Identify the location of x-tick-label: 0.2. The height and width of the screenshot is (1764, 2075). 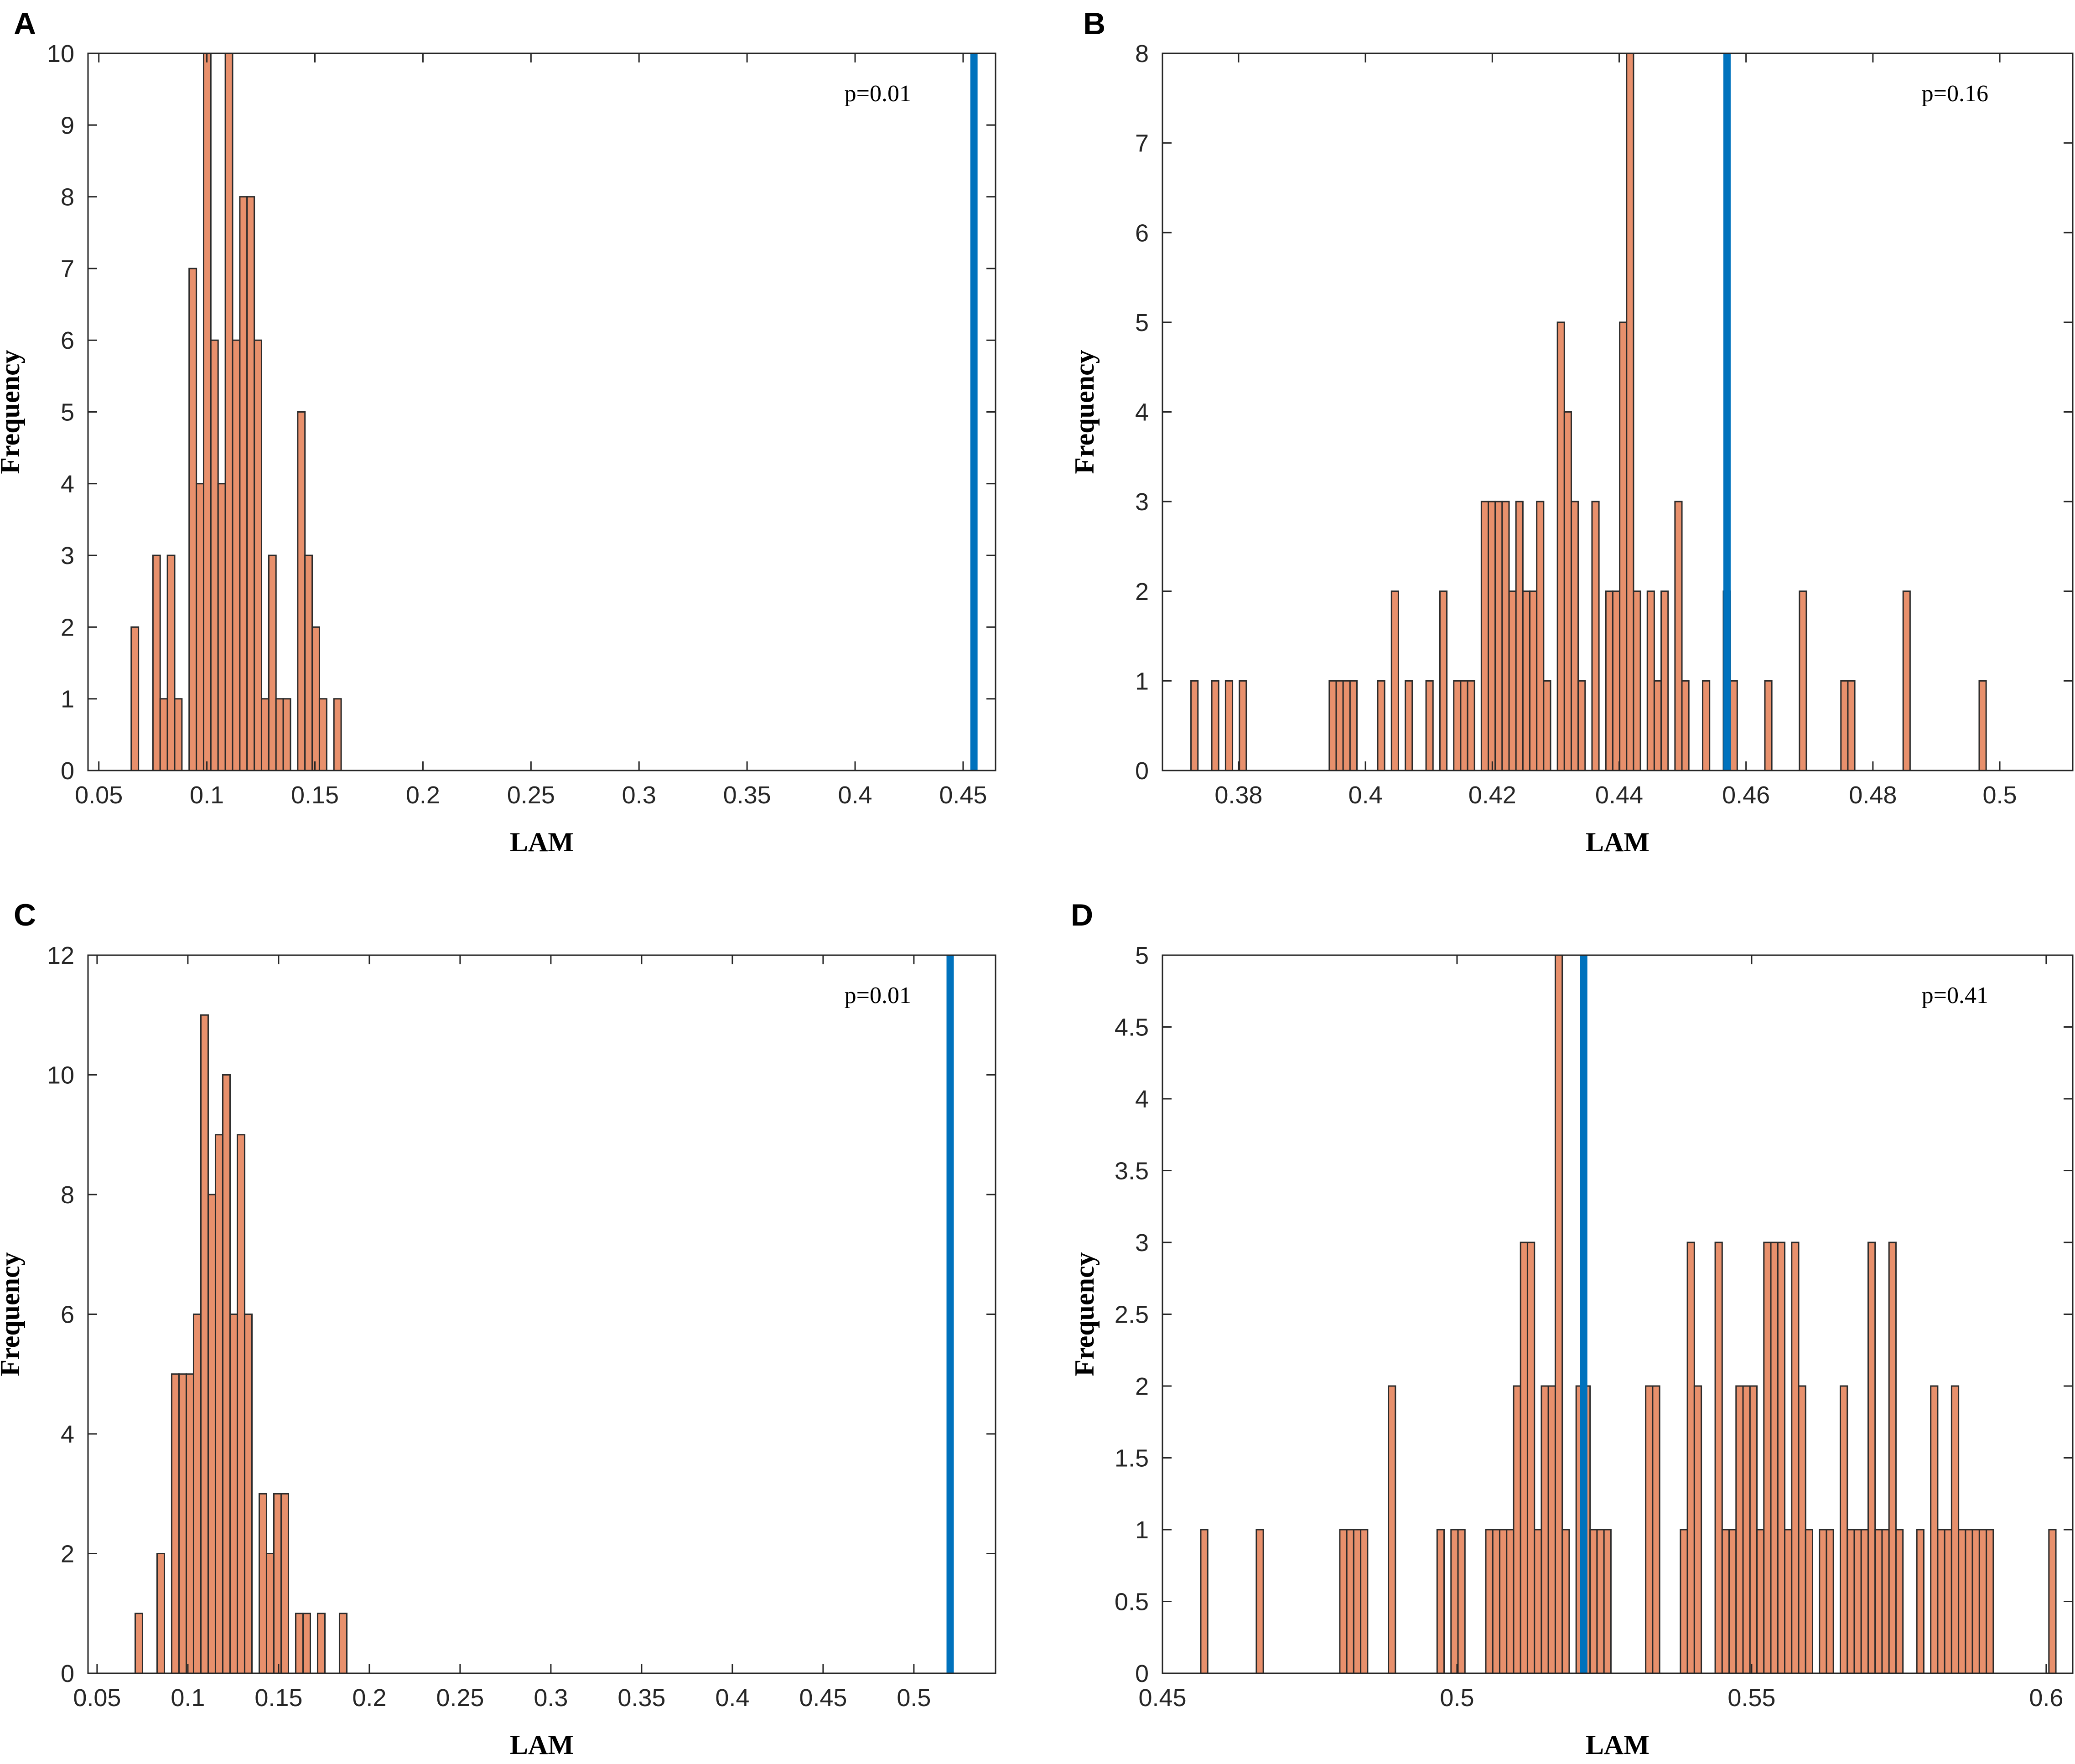
(369, 1698).